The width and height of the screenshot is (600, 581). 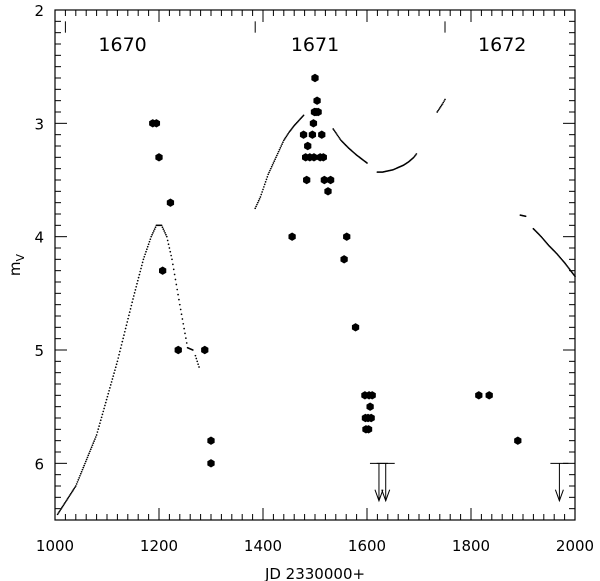 I want to click on x-tick-label: 1800, so click(x=471, y=546).